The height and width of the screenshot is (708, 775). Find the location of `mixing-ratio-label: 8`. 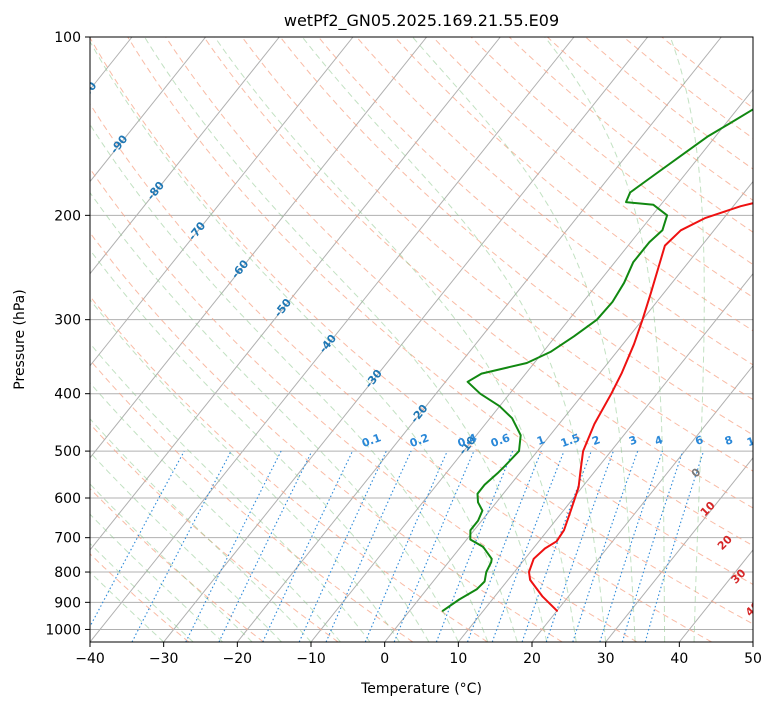

mixing-ratio-label: 8 is located at coordinates (729, 440).